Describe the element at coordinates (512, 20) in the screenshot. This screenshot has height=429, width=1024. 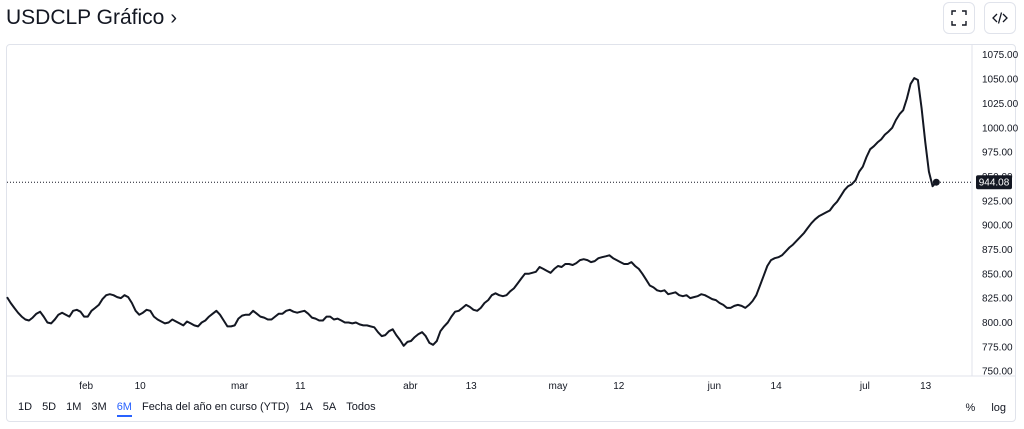
I see `header: USDCLP Gráfico ›` at that location.